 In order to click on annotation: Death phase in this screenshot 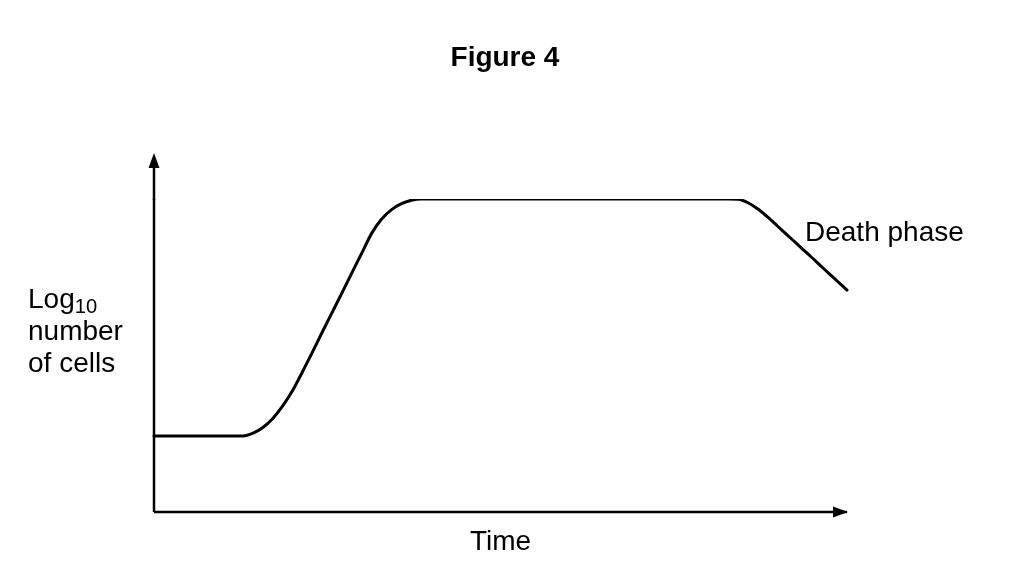, I will do `click(884, 231)`.